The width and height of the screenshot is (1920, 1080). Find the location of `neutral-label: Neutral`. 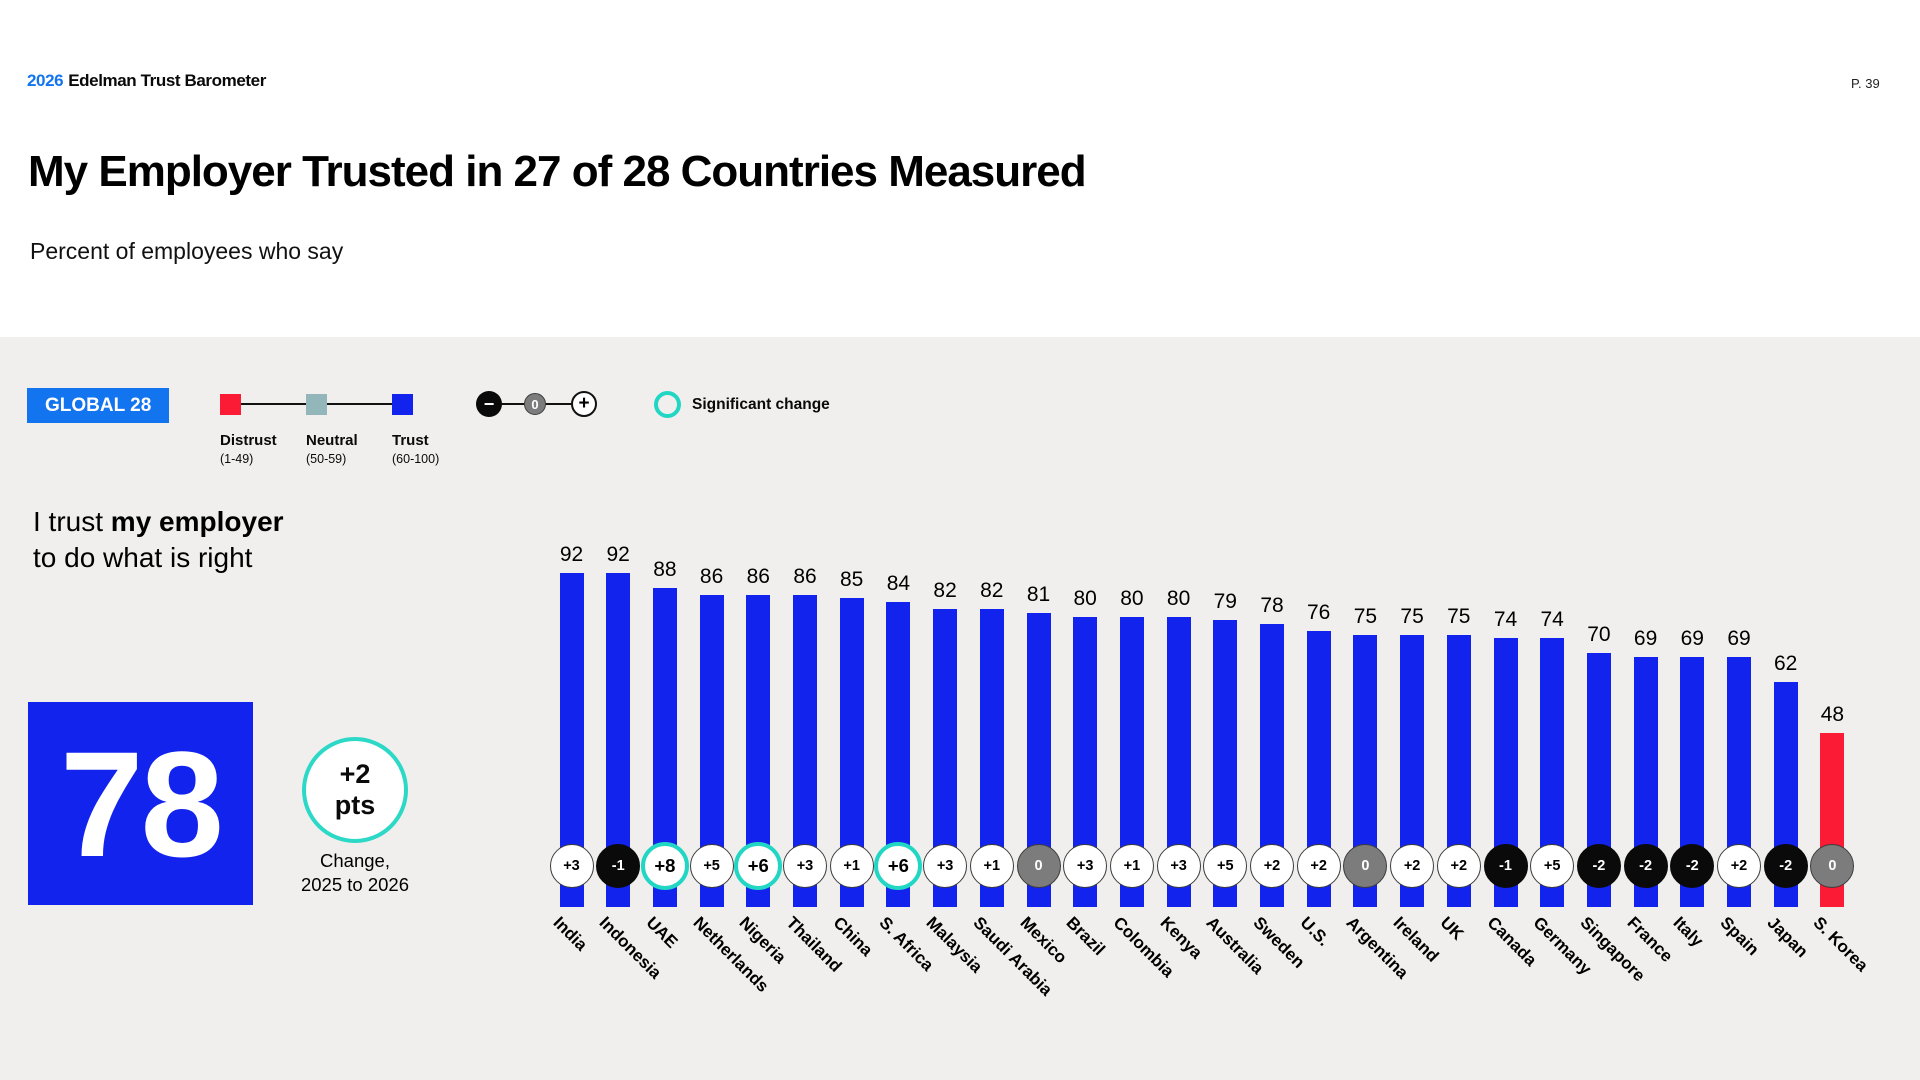

neutral-label: Neutral is located at coordinates (332, 440).